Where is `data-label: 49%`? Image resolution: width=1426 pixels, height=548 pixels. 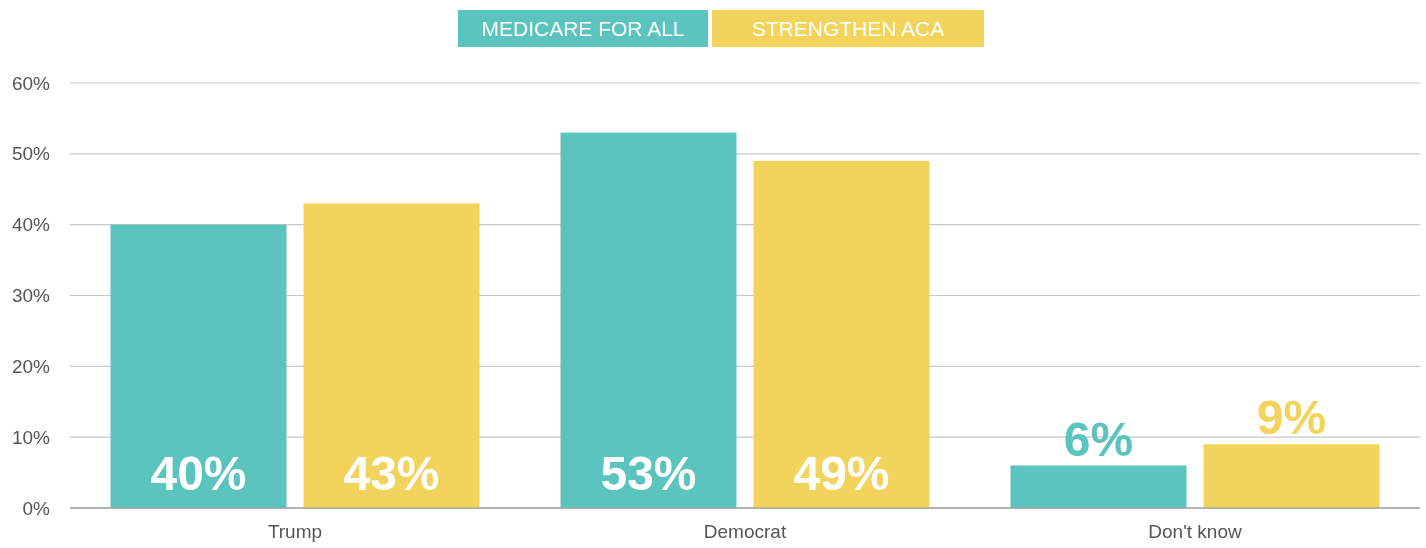 data-label: 49% is located at coordinates (841, 473).